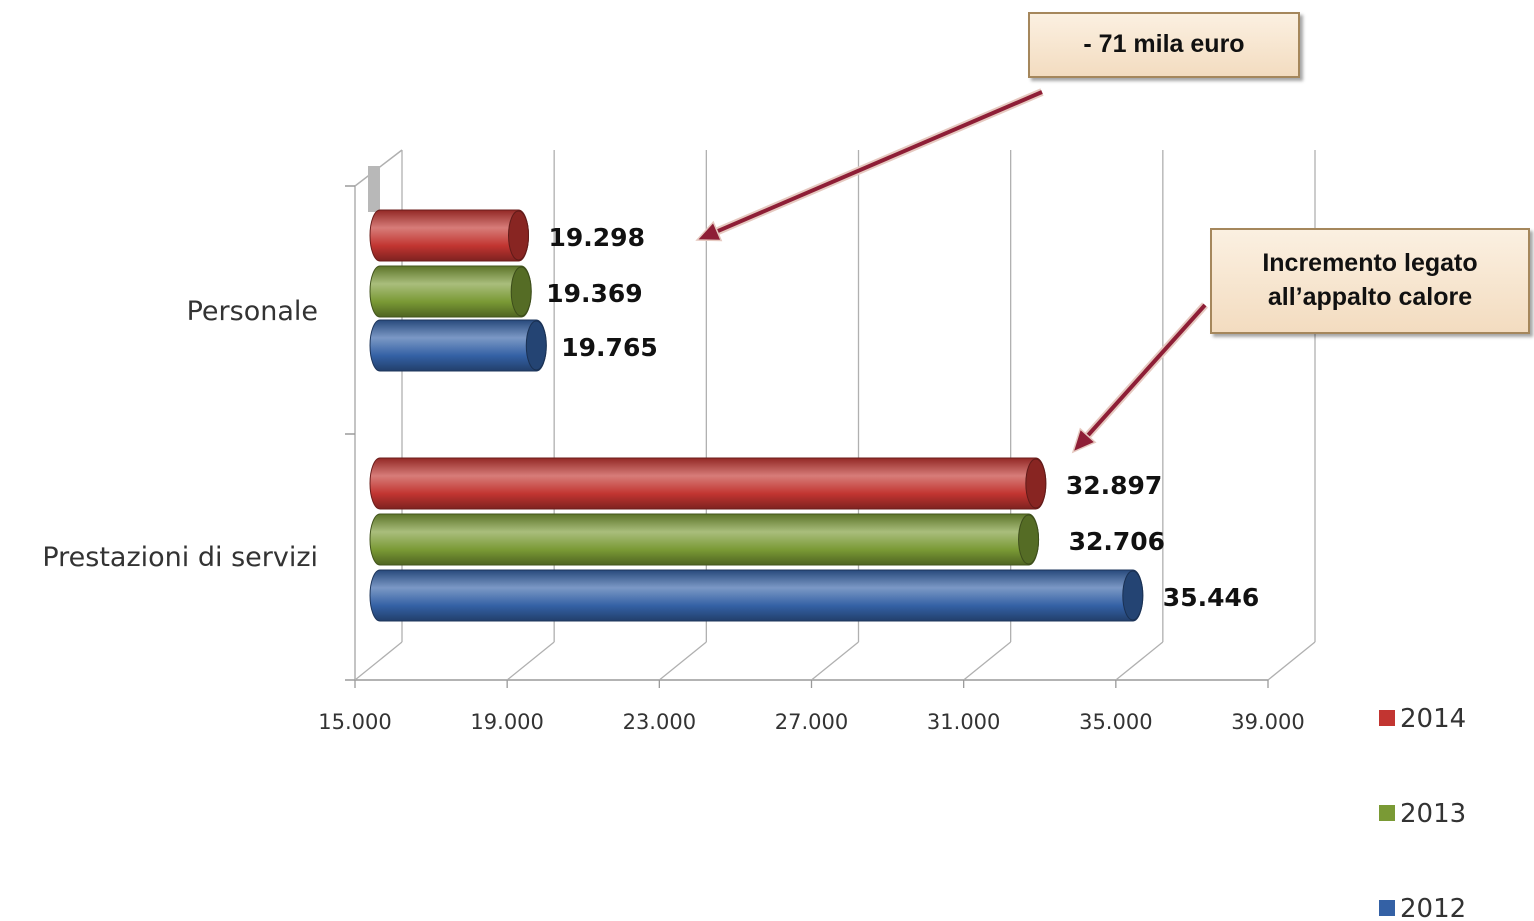  I want to click on category-label: Prestazioni di servizi, so click(180, 557).